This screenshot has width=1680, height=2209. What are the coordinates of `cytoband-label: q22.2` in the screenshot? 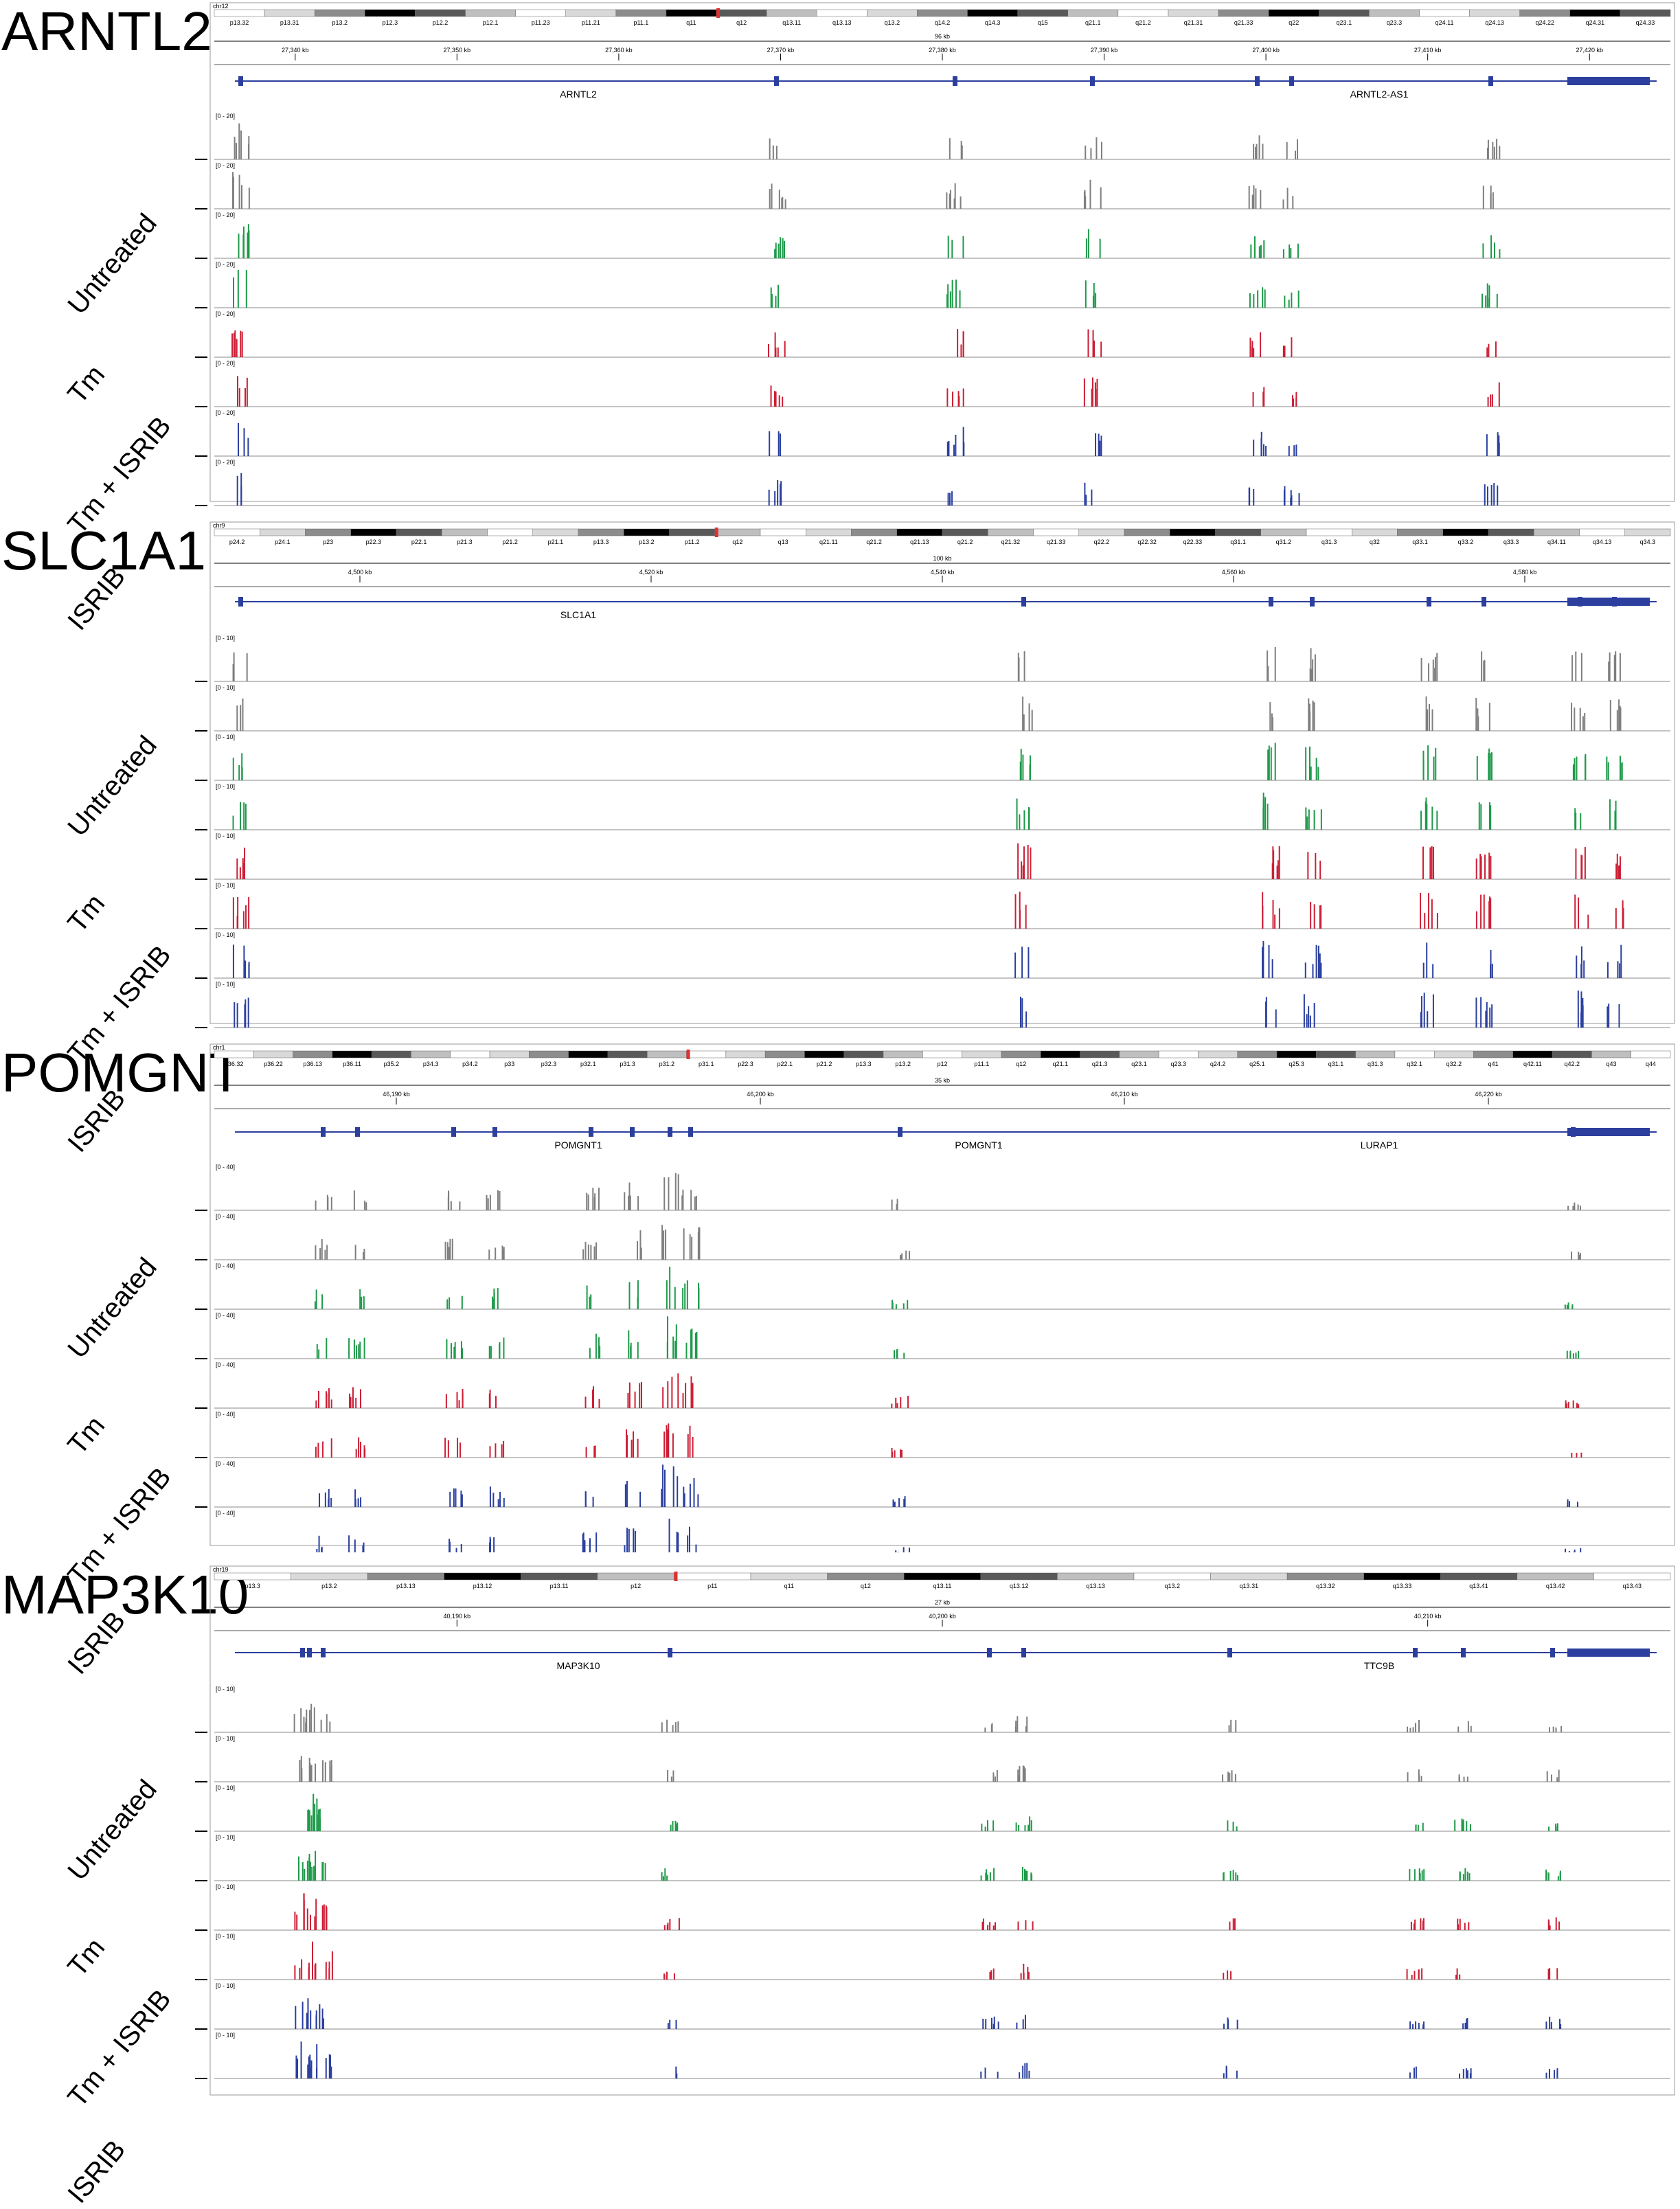 It's located at (1102, 542).